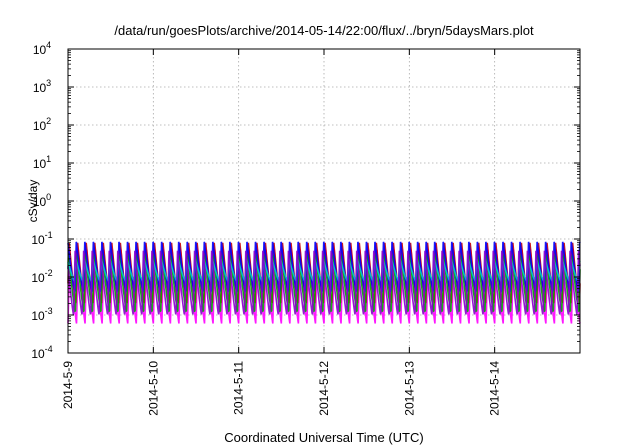  What do you see at coordinates (33, 201) in the screenshot?
I see `y-axis-label: cSv/day` at bounding box center [33, 201].